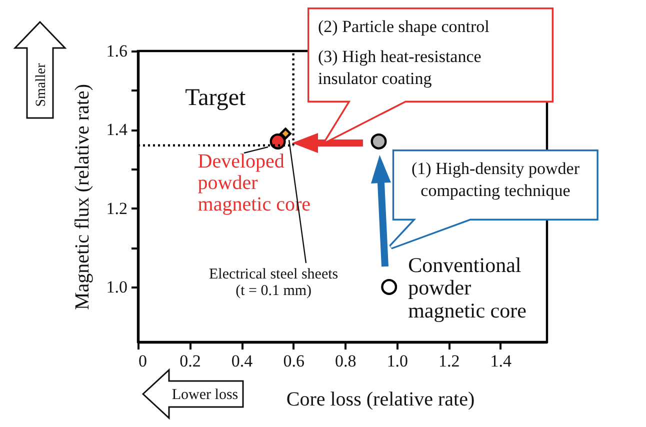 The width and height of the screenshot is (646, 427). What do you see at coordinates (242, 361) in the screenshot?
I see `x-tick-label: 0.4` at bounding box center [242, 361].